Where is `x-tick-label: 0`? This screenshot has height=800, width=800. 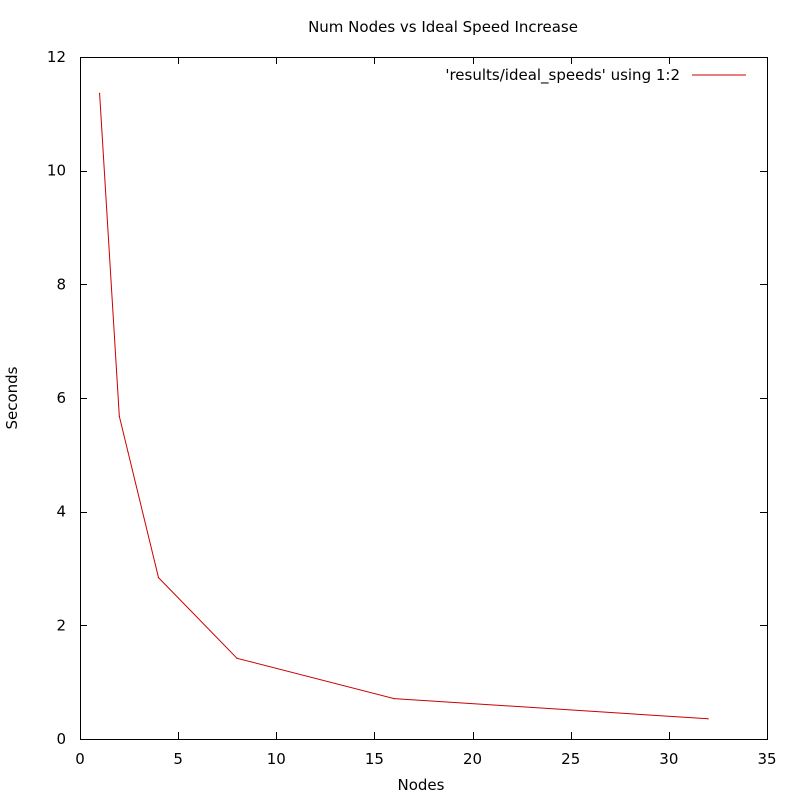
x-tick-label: 0 is located at coordinates (80, 759).